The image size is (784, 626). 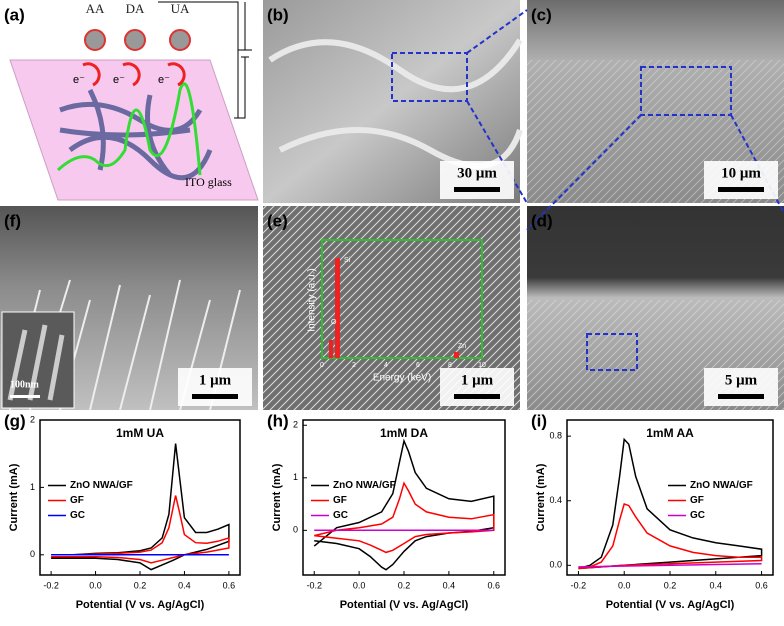 What do you see at coordinates (135, 8) in the screenshot?
I see `molecule-label: DA` at bounding box center [135, 8].